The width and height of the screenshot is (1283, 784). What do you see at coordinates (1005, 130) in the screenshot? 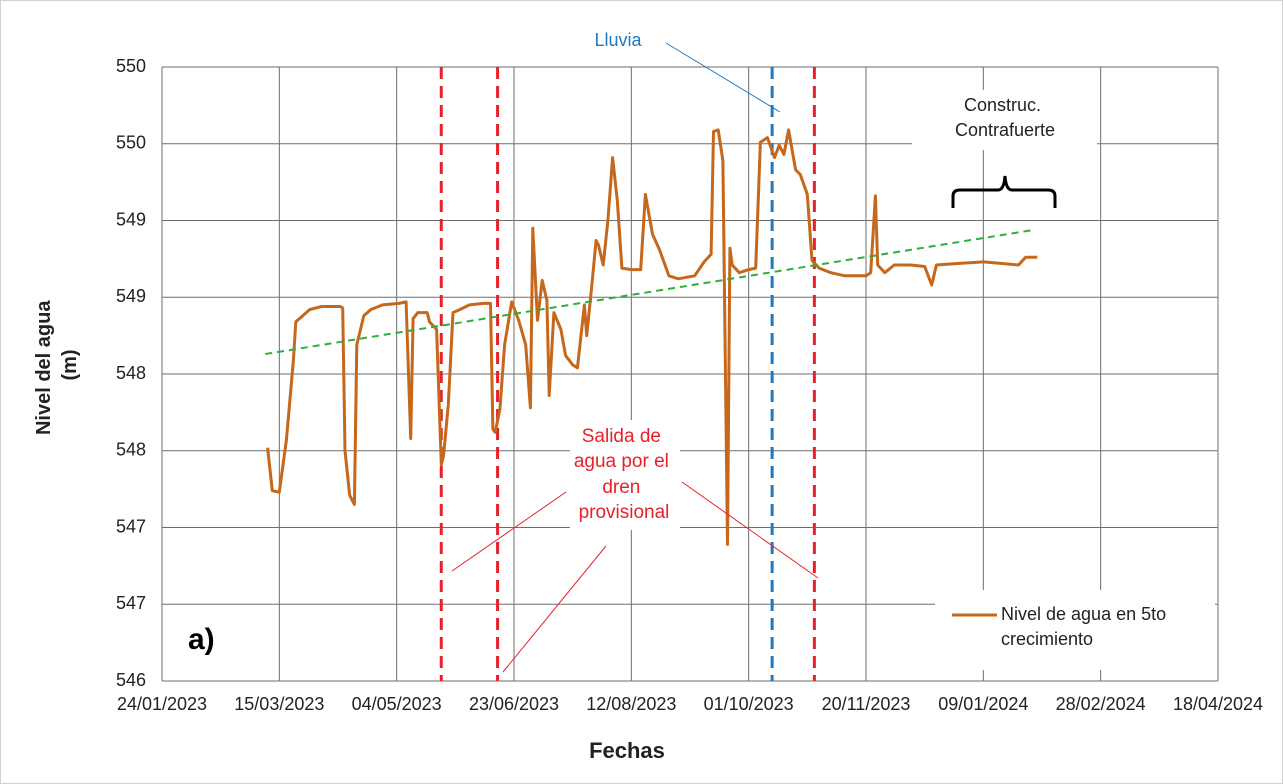
I see `annotation-line: Contrafuerte` at bounding box center [1005, 130].